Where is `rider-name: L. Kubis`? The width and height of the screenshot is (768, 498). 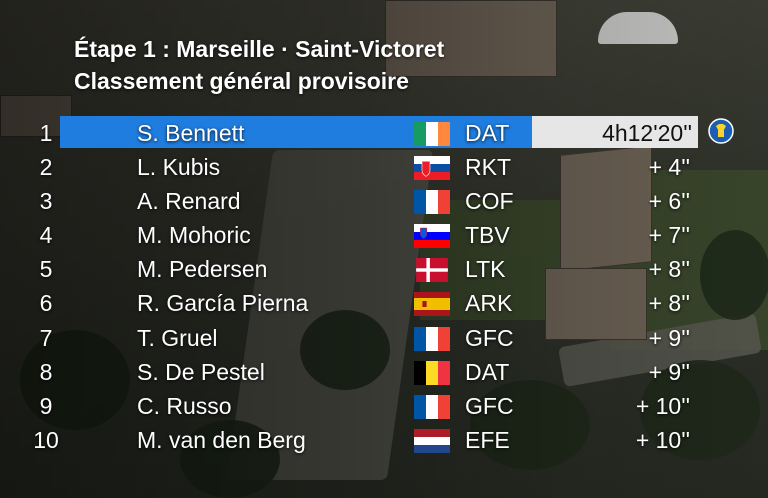
rider-name: L. Kubis is located at coordinates (179, 167).